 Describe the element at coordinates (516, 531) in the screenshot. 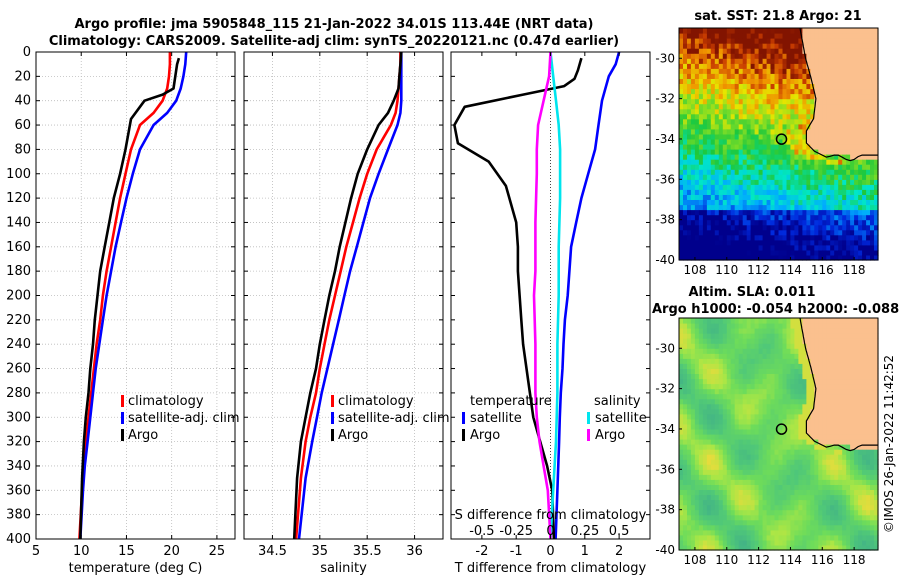

I see `x2-tick-label: -0.25` at that location.